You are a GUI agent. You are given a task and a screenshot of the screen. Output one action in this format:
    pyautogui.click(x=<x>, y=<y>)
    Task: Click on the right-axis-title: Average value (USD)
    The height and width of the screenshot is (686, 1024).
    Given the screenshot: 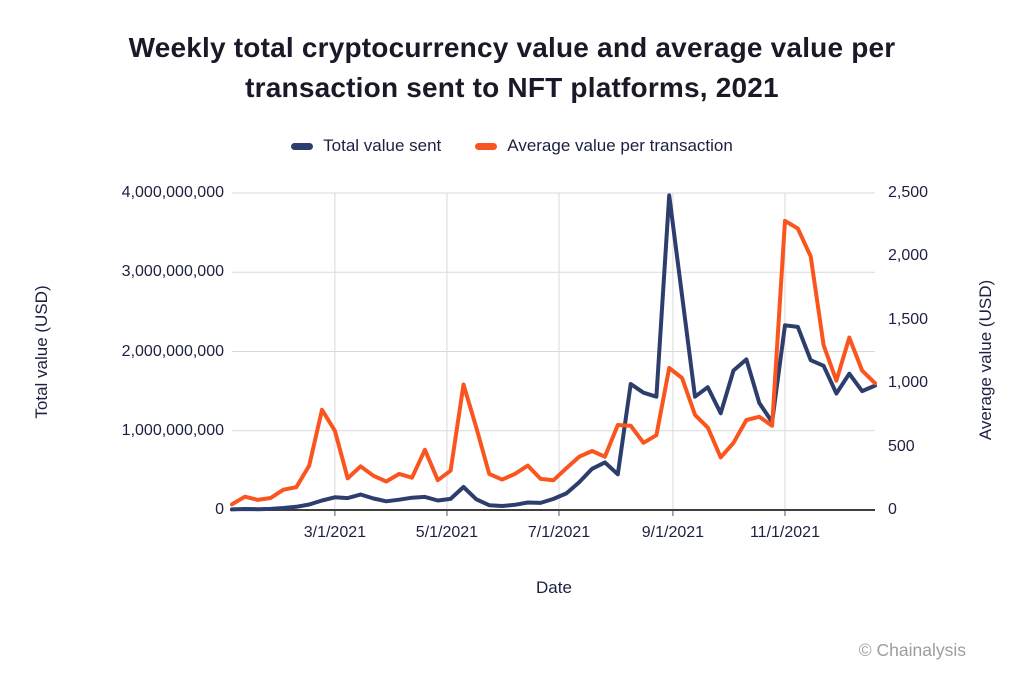 What is the action you would take?
    pyautogui.click(x=985, y=360)
    